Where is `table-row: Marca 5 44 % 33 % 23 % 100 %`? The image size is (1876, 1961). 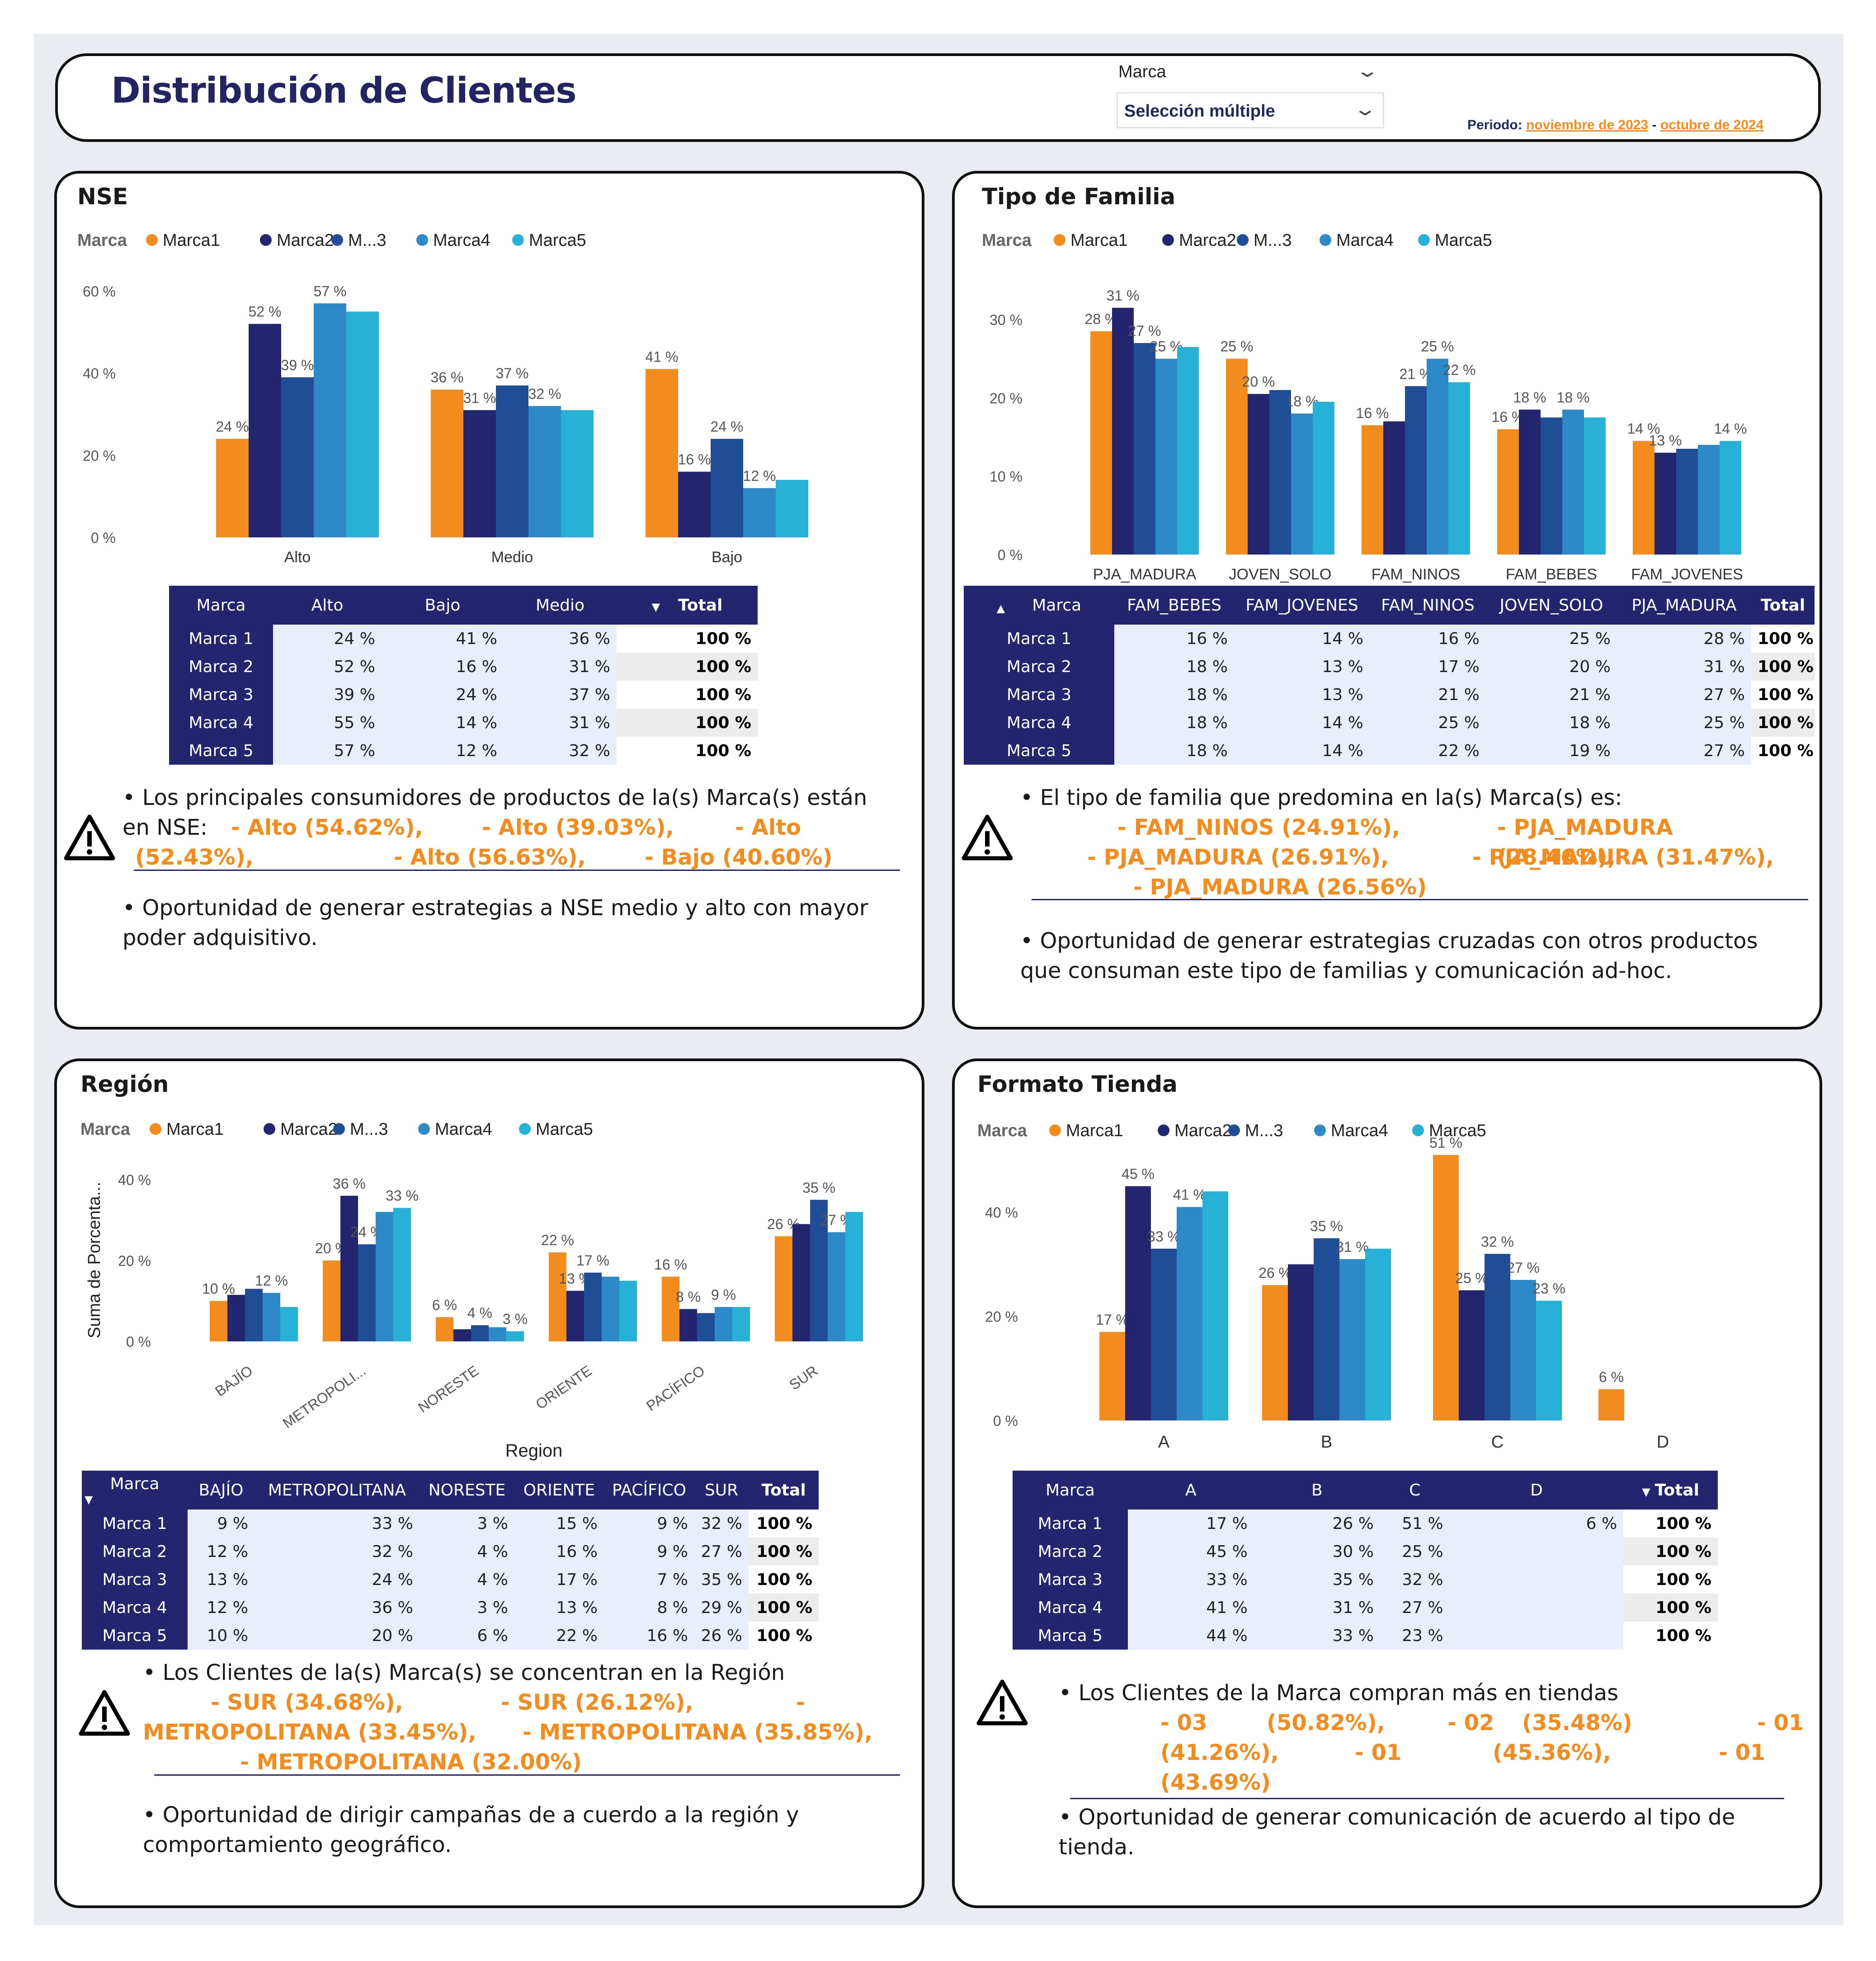
table-row: Marca 5 44 % 33 % 23 % 100 % is located at coordinates (1365, 1636).